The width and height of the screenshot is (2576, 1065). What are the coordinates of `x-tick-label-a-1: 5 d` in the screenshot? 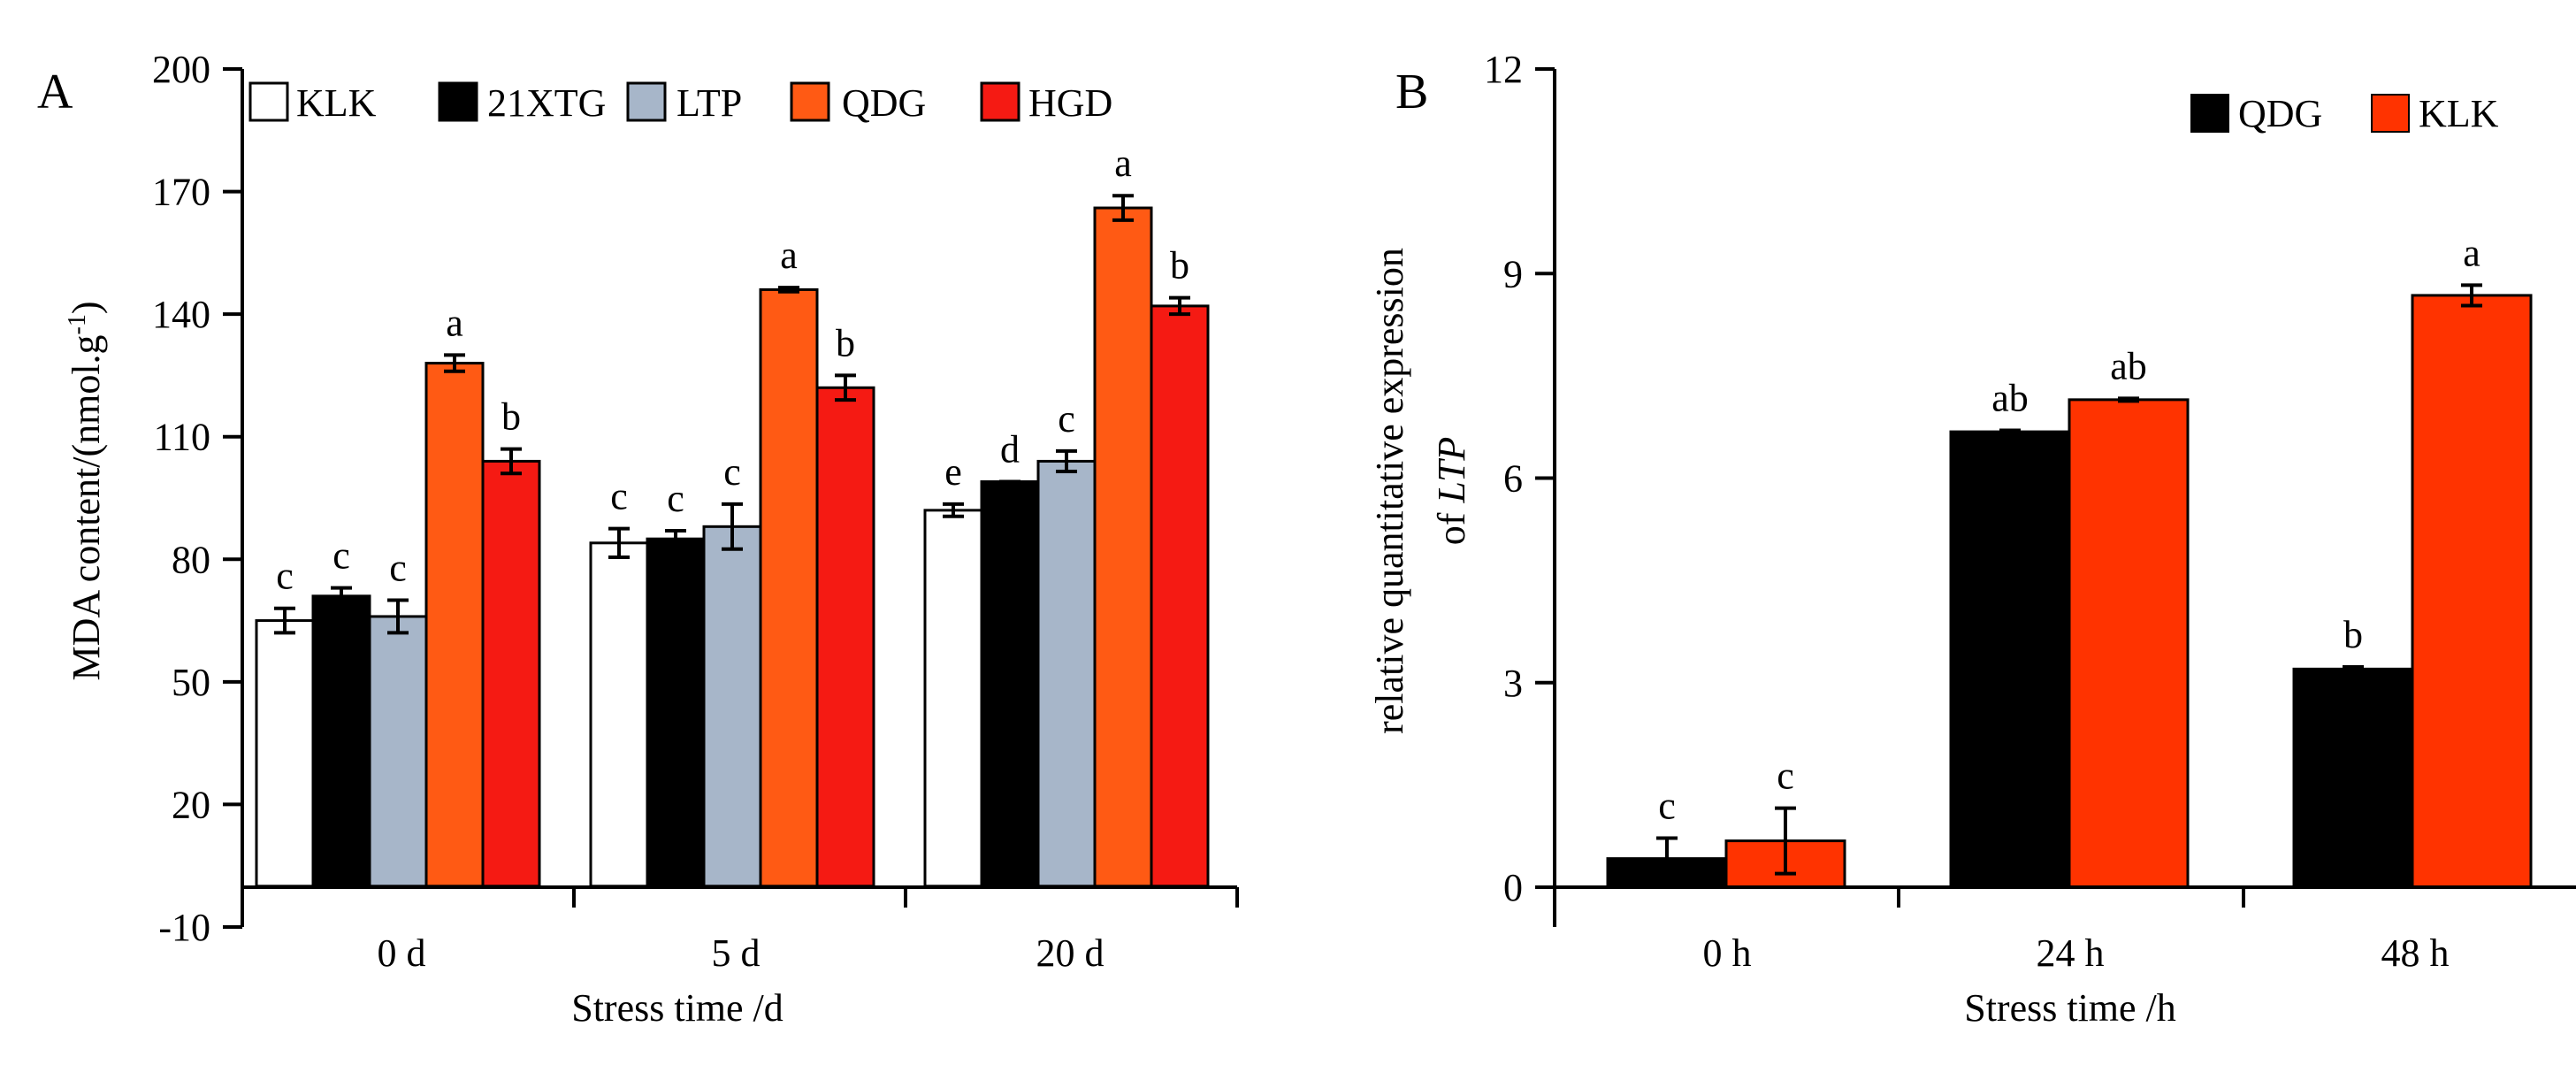 It's located at (737, 953).